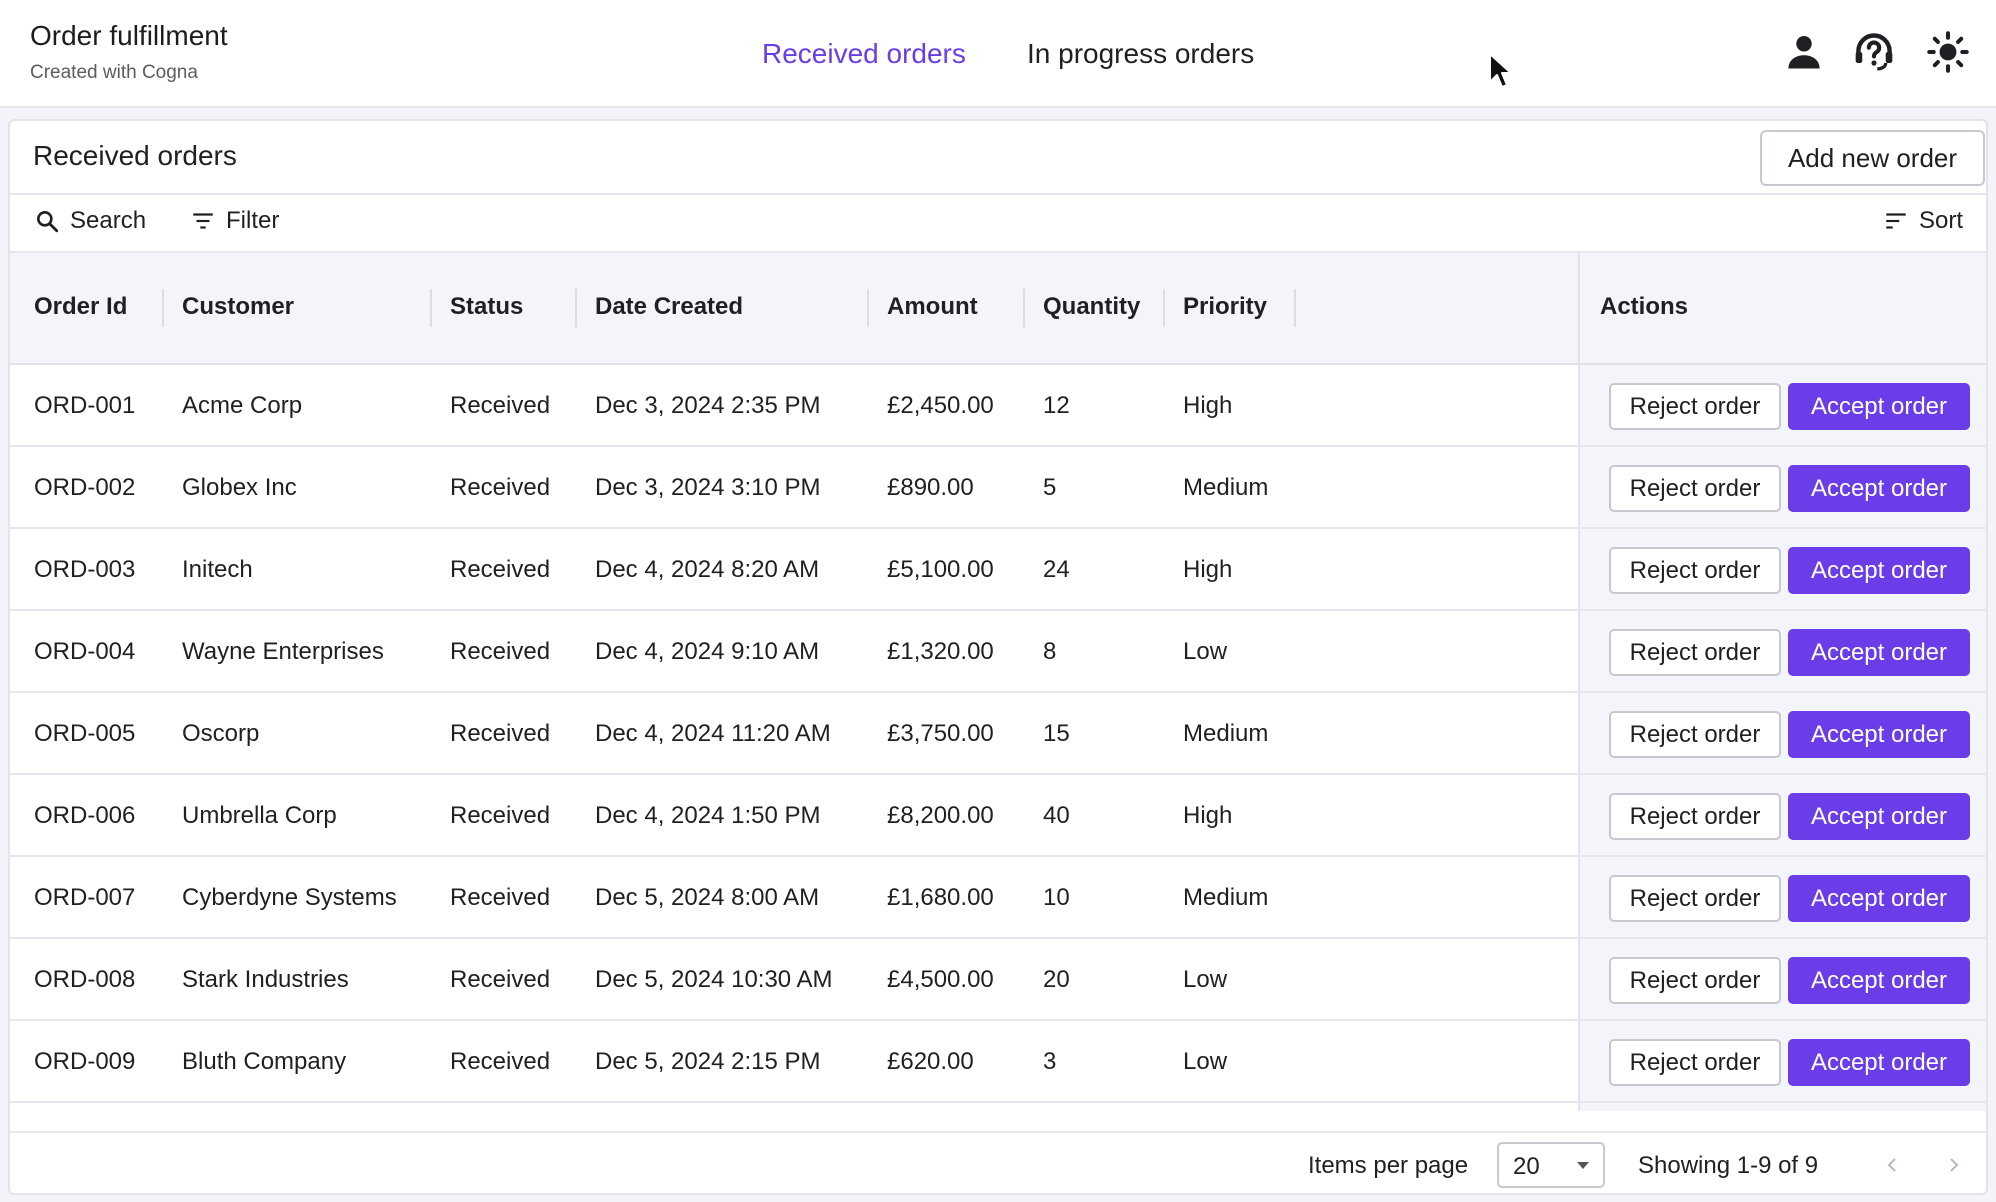 The image size is (1996, 1202). Describe the element at coordinates (1092, 306) in the screenshot. I see `column-header-quantity: Quantity` at that location.